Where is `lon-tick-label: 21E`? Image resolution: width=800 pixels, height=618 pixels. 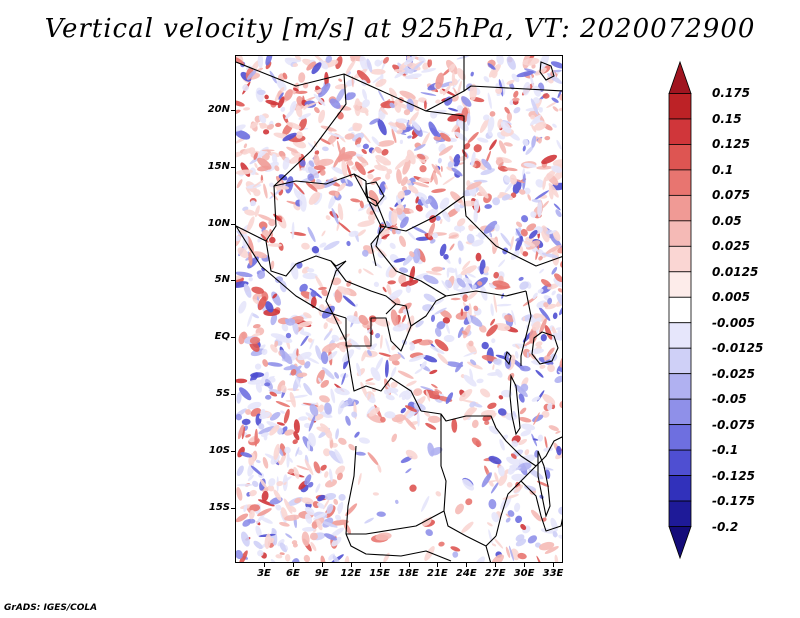
lon-tick-label: 21E is located at coordinates (437, 573).